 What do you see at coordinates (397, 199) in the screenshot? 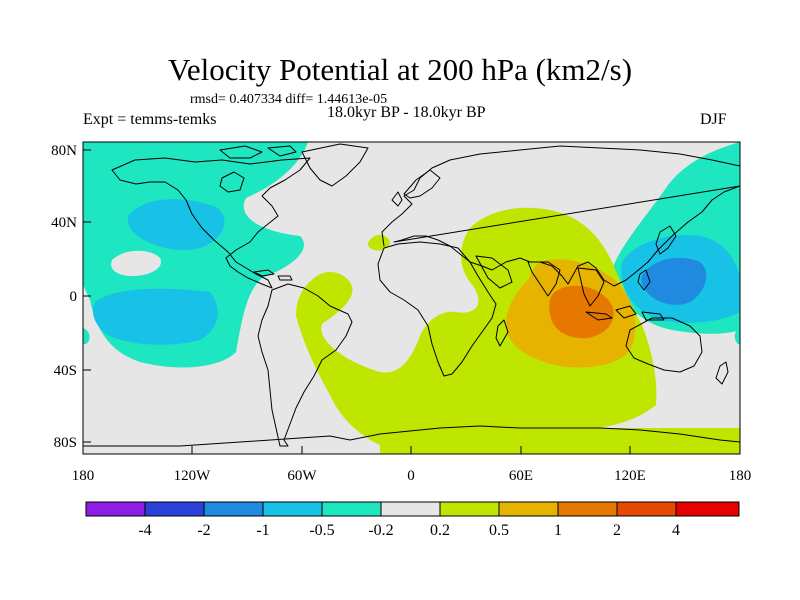
I see `coast-british-isles` at bounding box center [397, 199].